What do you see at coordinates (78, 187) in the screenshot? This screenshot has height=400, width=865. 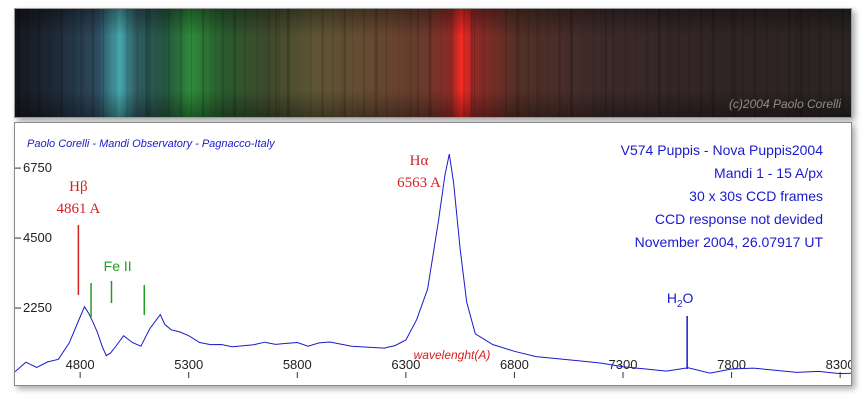 I see `h-beta-label: Hβ` at bounding box center [78, 187].